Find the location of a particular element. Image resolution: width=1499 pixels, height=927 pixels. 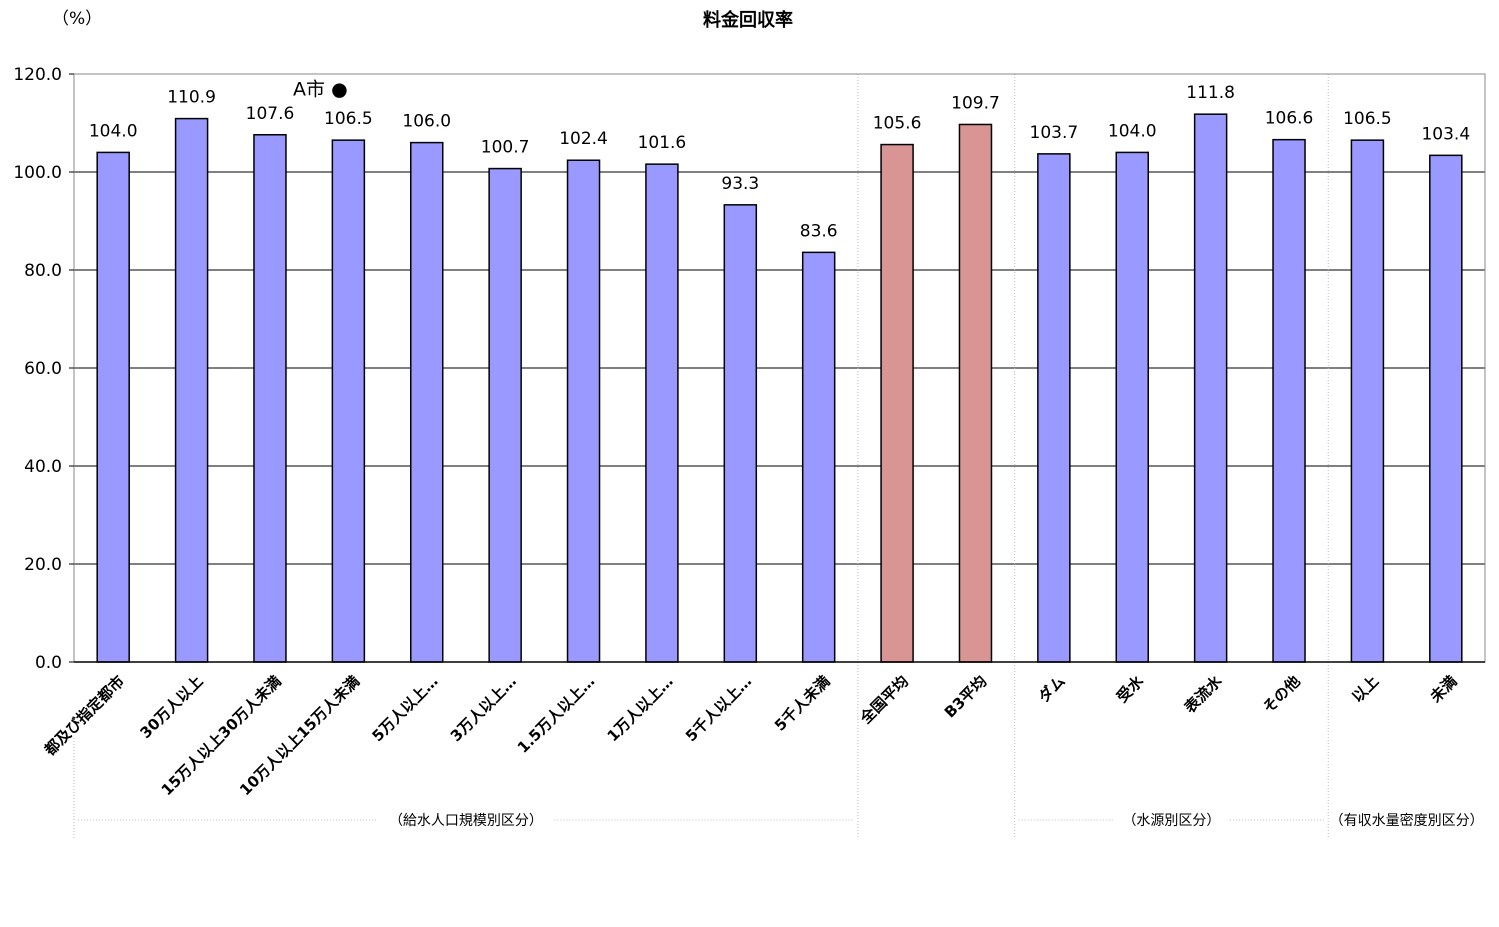

value-label: 103.7 is located at coordinates (1054, 133).